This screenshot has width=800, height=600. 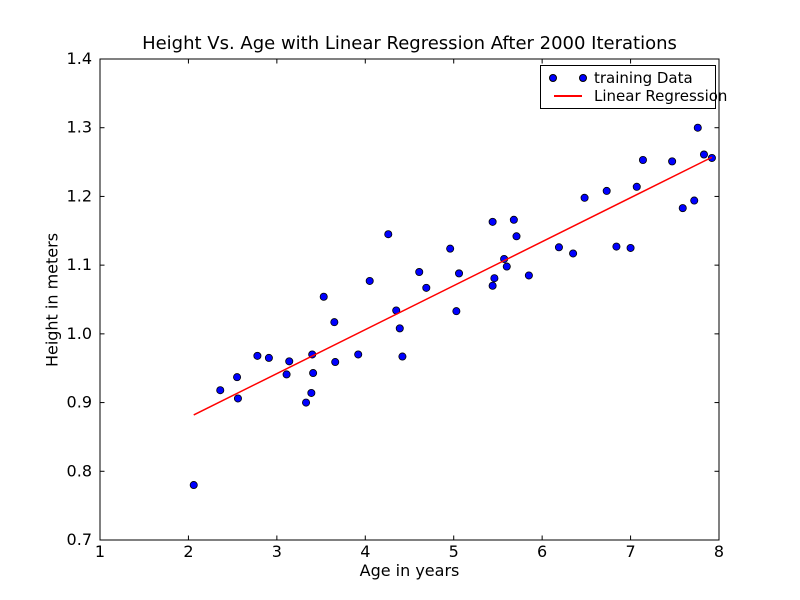 I want to click on legend-marker-line, so click(x=568, y=96).